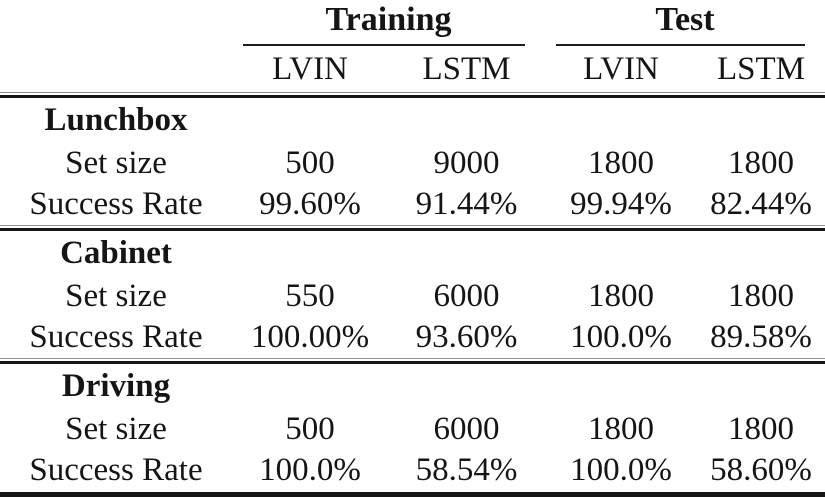 This screenshot has width=825, height=497. I want to click on section-header-row: Cabinet, so click(412, 253).